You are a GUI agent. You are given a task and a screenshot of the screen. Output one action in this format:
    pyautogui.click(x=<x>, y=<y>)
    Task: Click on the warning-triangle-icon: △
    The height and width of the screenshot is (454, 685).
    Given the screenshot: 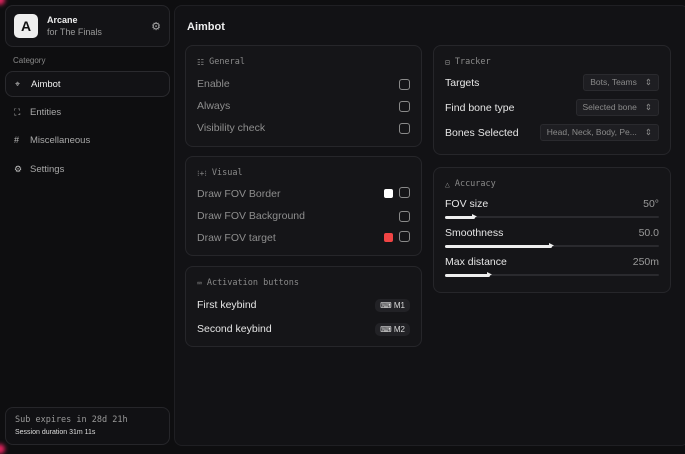 What is the action you would take?
    pyautogui.click(x=447, y=184)
    